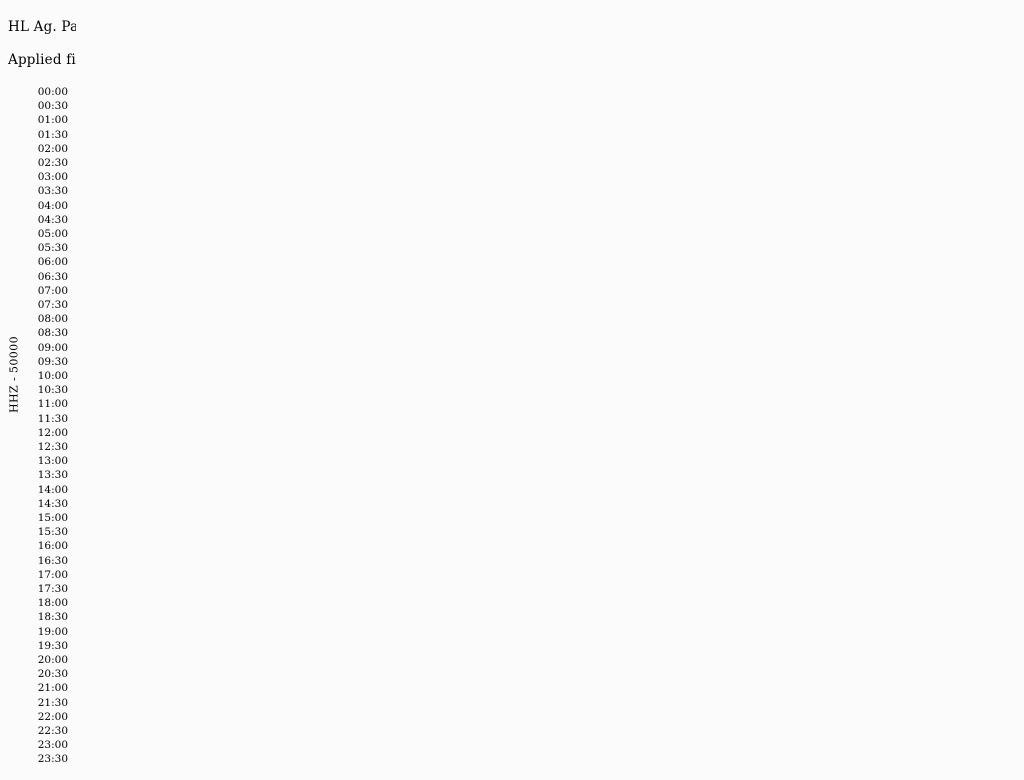 This screenshot has height=780, width=1024. Describe the element at coordinates (52, 432) in the screenshot. I see `time-label-12-00: 12:00` at that location.